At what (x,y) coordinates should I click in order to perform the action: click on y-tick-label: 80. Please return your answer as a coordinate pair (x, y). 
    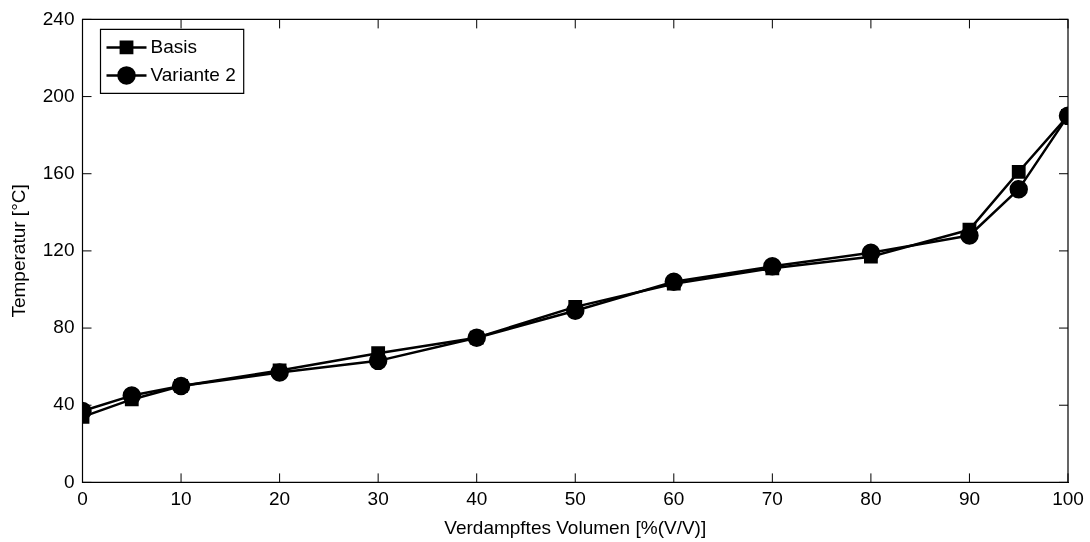
    Looking at the image, I should click on (64, 327).